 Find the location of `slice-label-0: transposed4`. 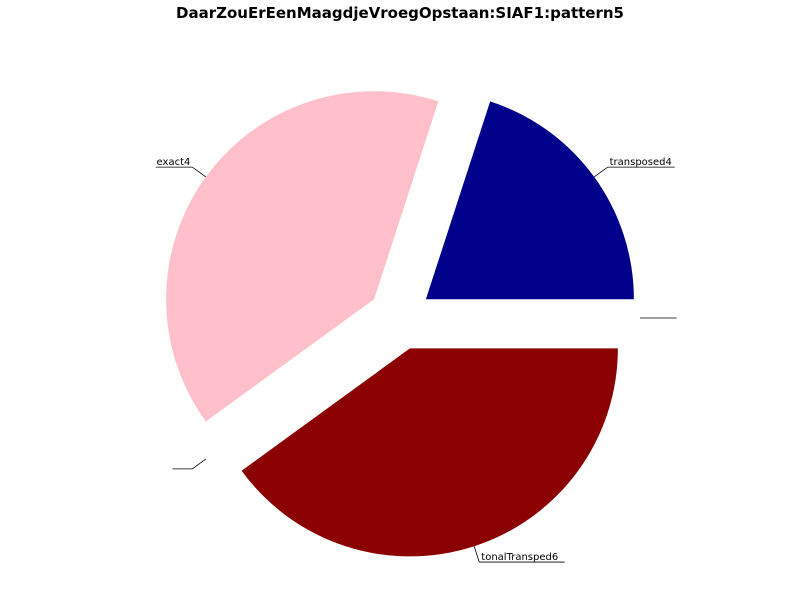

slice-label-0: transposed4 is located at coordinates (641, 162).